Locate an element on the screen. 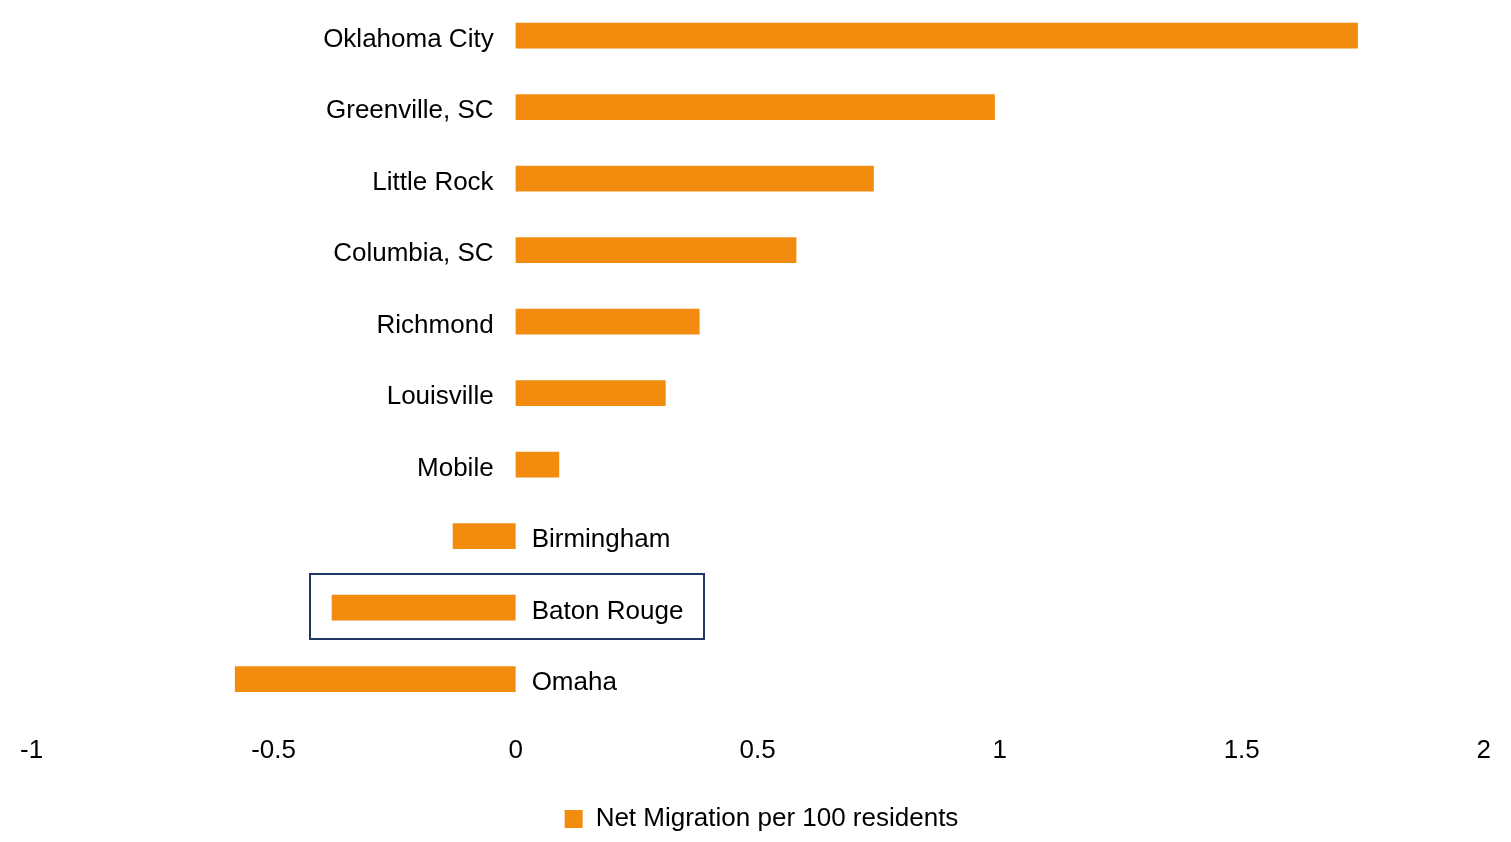  y-tick-label: Mobile is located at coordinates (455, 466).